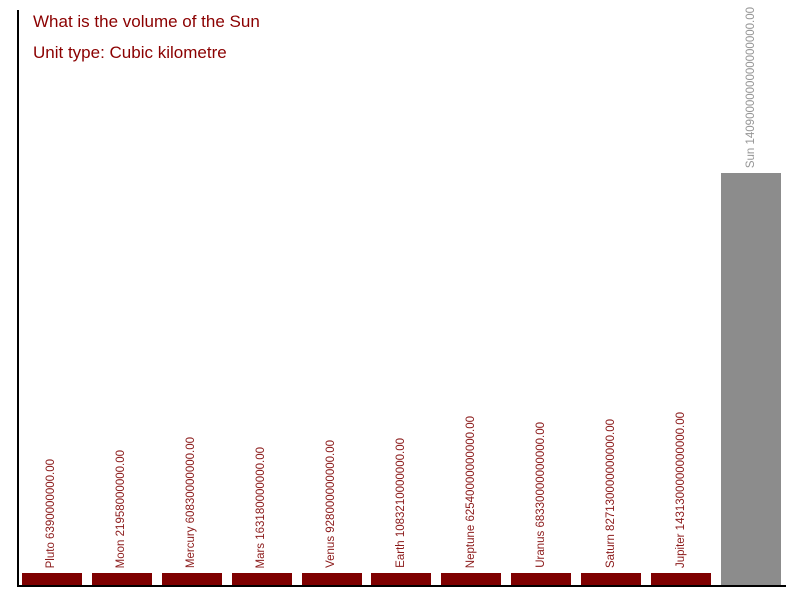  I want to click on bar-group-neptune: Neptune 62540000000000.00, so click(471, 297).